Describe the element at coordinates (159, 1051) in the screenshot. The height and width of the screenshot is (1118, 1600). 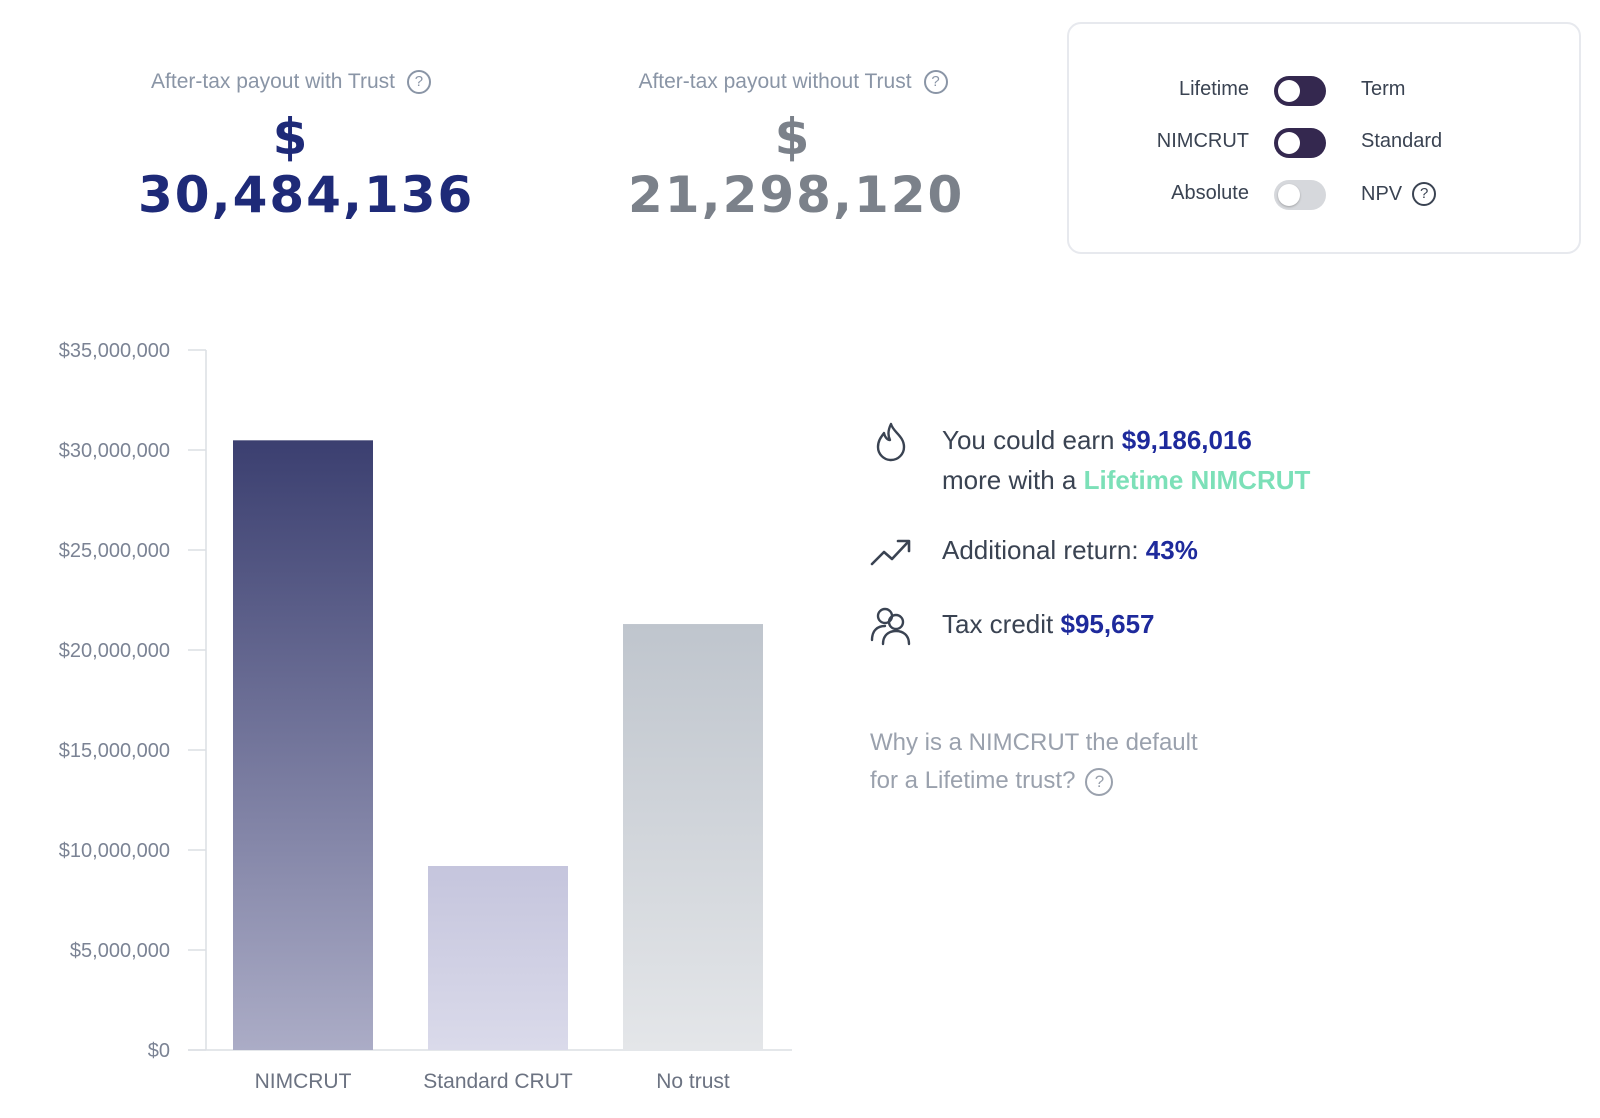
I see `y-tick-label: $0` at that location.